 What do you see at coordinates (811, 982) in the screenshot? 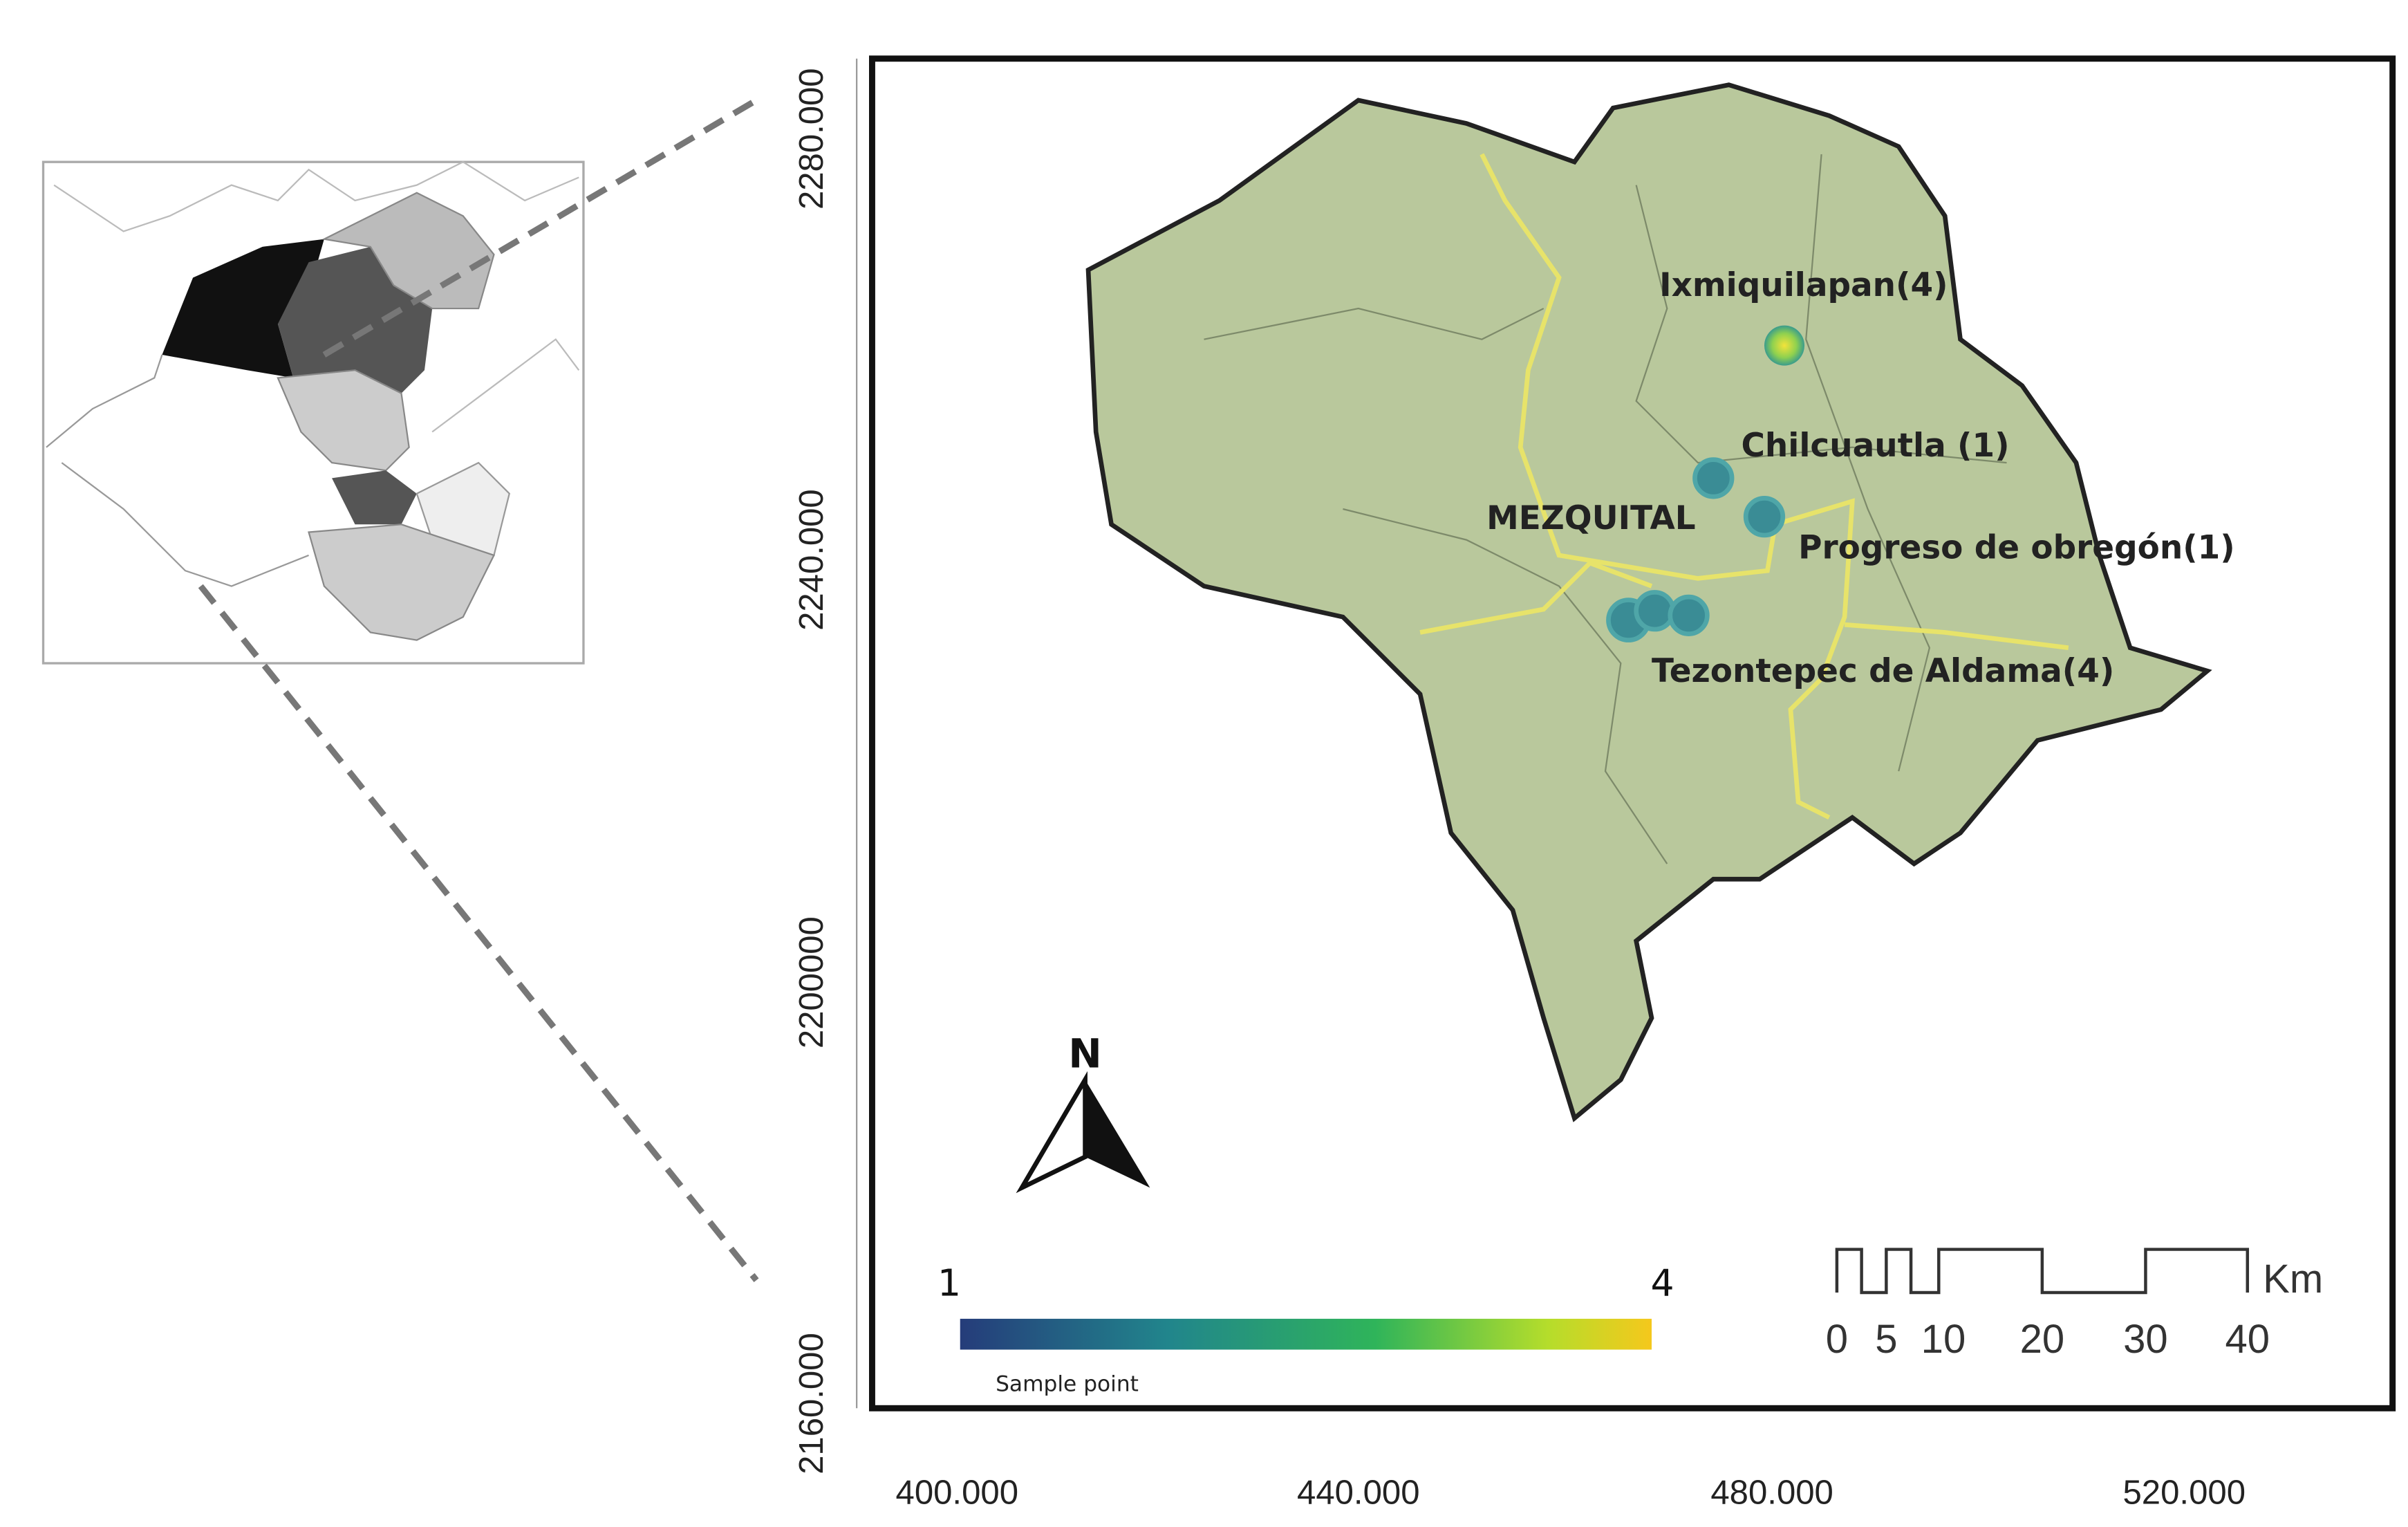
I see `y-tick-label: 2200000` at bounding box center [811, 982].